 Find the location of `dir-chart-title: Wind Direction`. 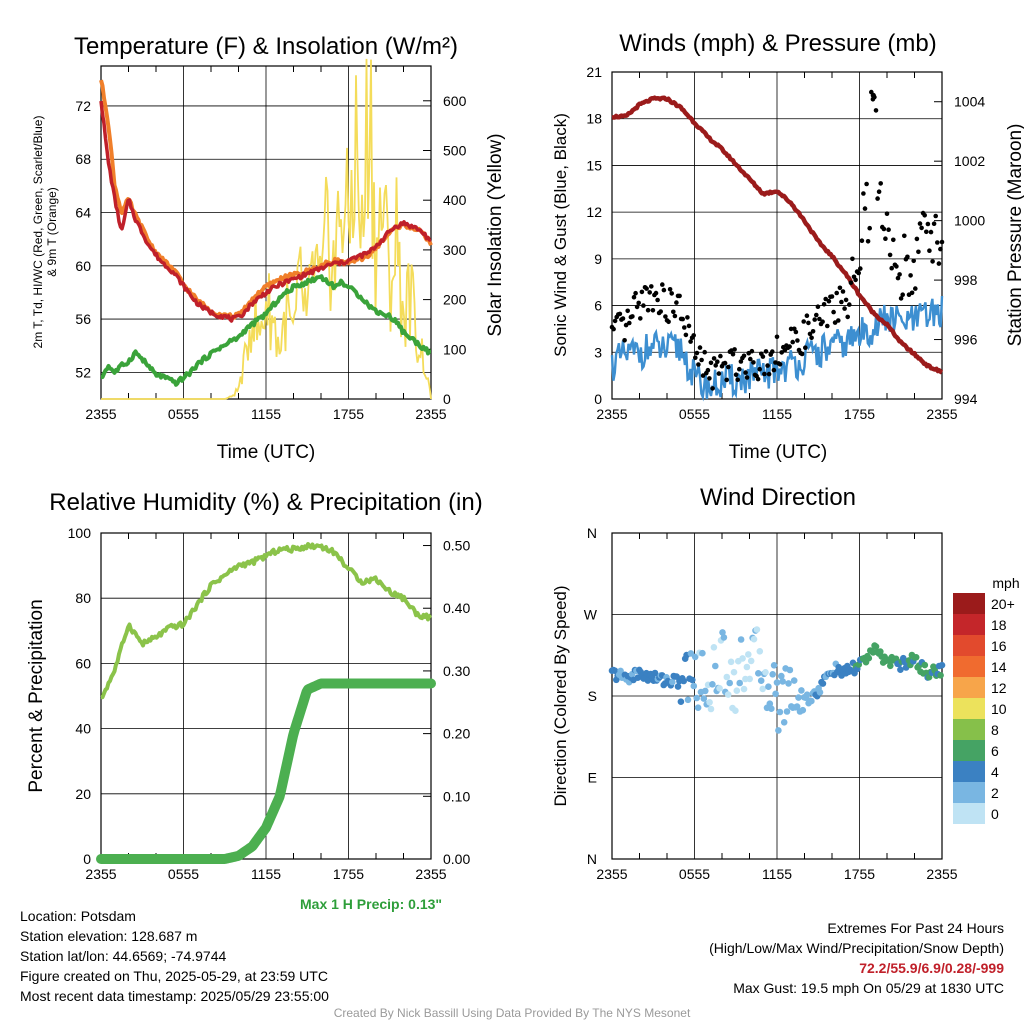

dir-chart-title: Wind Direction is located at coordinates (778, 497).